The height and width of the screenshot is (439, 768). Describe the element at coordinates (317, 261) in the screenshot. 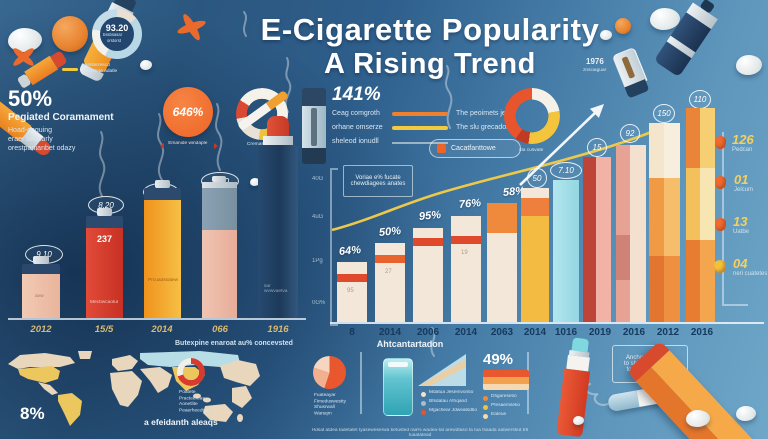

I see `y-tick: 1Pg` at that location.